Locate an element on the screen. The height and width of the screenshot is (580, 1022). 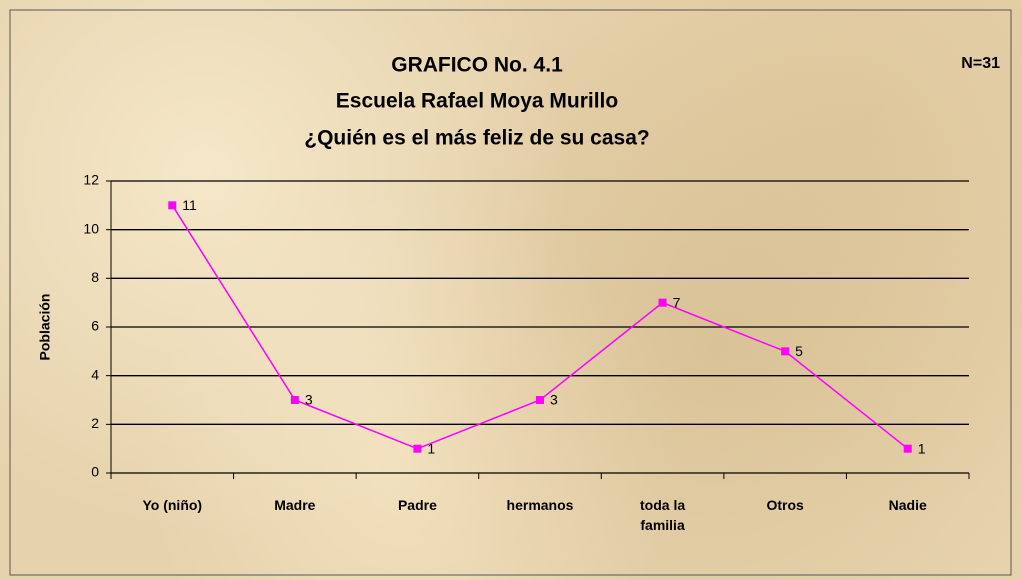
chart-subtitle: Escuela Rafael Moya Murillo is located at coordinates (477, 101).